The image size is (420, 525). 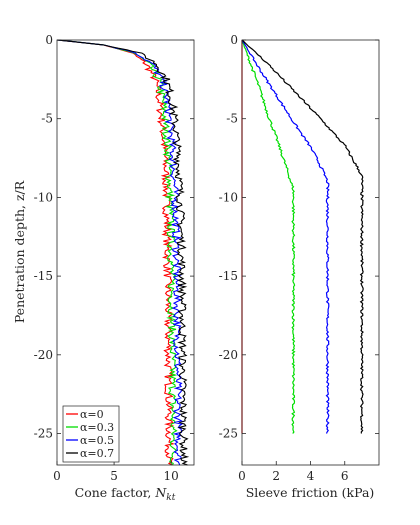 I want to click on right-y-tick-label: -25, so click(x=228, y=434).